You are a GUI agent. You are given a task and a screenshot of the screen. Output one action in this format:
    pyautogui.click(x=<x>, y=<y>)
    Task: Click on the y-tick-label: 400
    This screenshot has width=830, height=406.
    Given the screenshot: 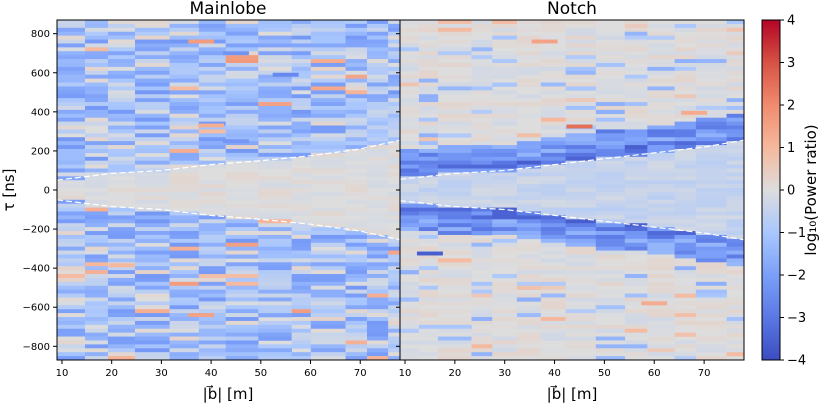 What is the action you would take?
    pyautogui.click(x=40, y=112)
    